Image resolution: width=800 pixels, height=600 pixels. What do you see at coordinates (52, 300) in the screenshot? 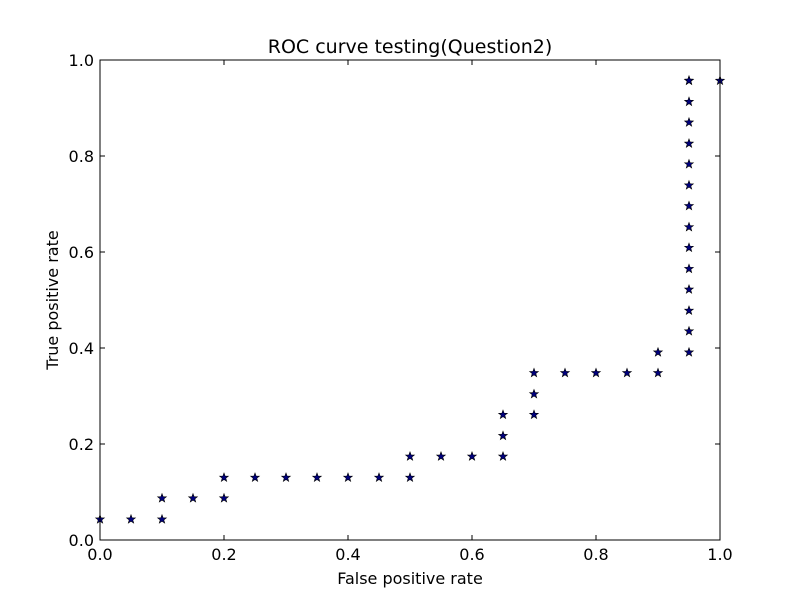
I see `y-axis-label: True positive rate` at bounding box center [52, 300].